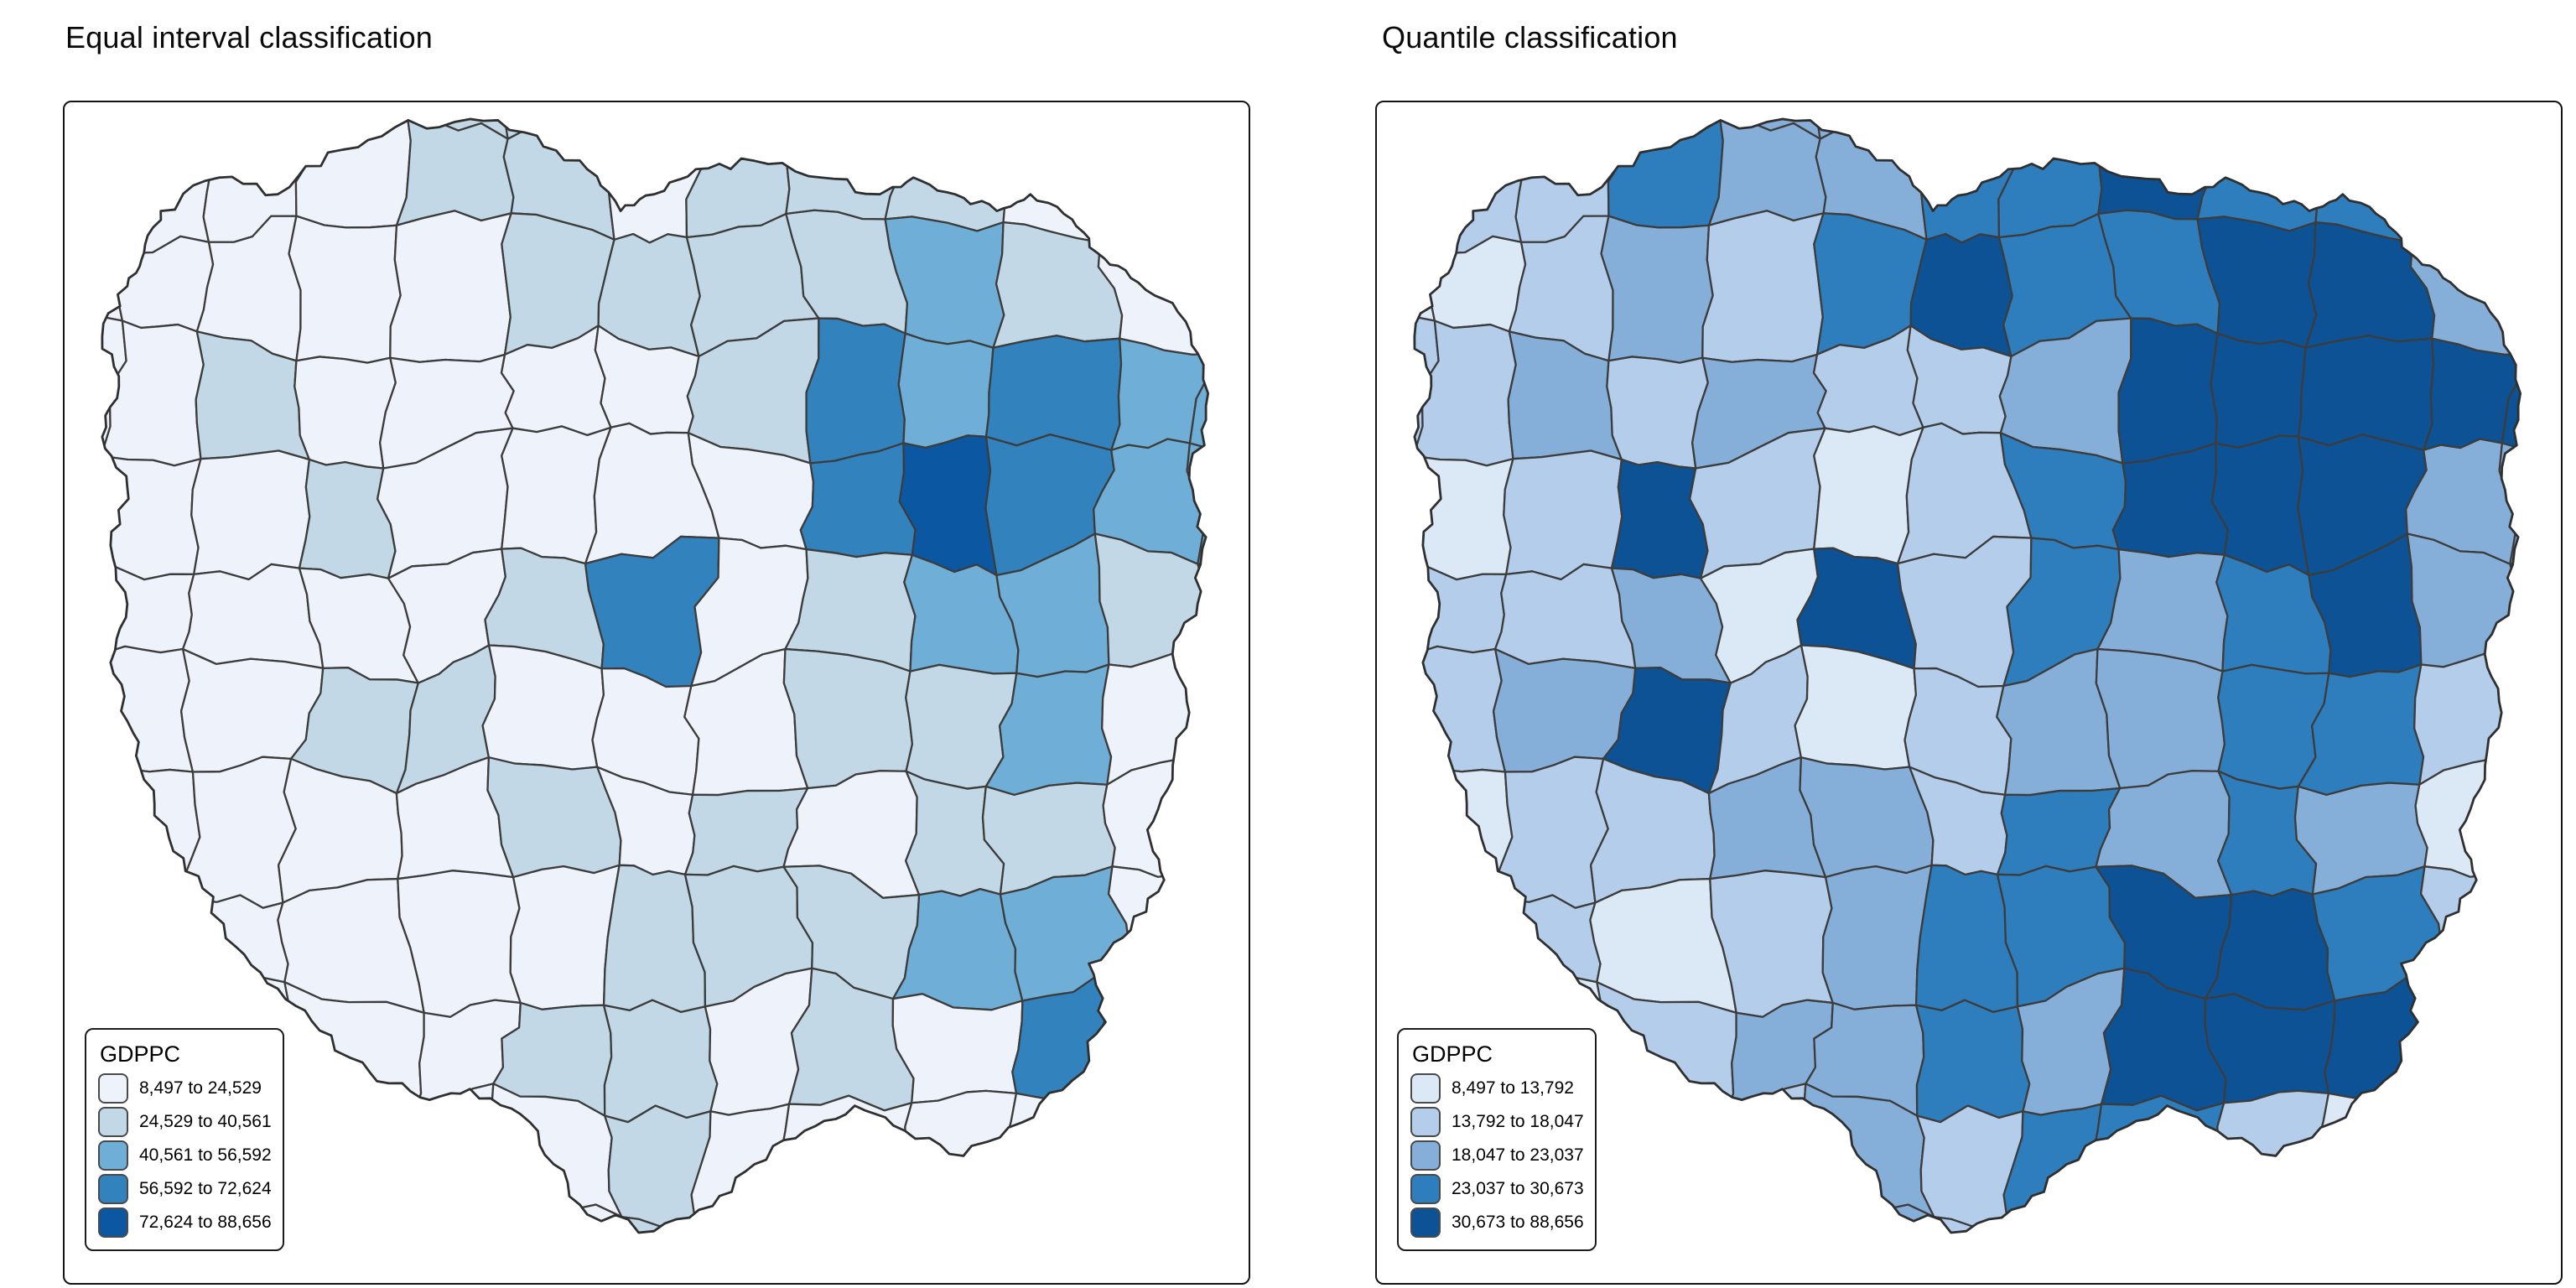 The height and width of the screenshot is (1288, 2576). Describe the element at coordinates (205, 1222) in the screenshot. I see `legend-item-label: 72,624 to 88,656` at that location.